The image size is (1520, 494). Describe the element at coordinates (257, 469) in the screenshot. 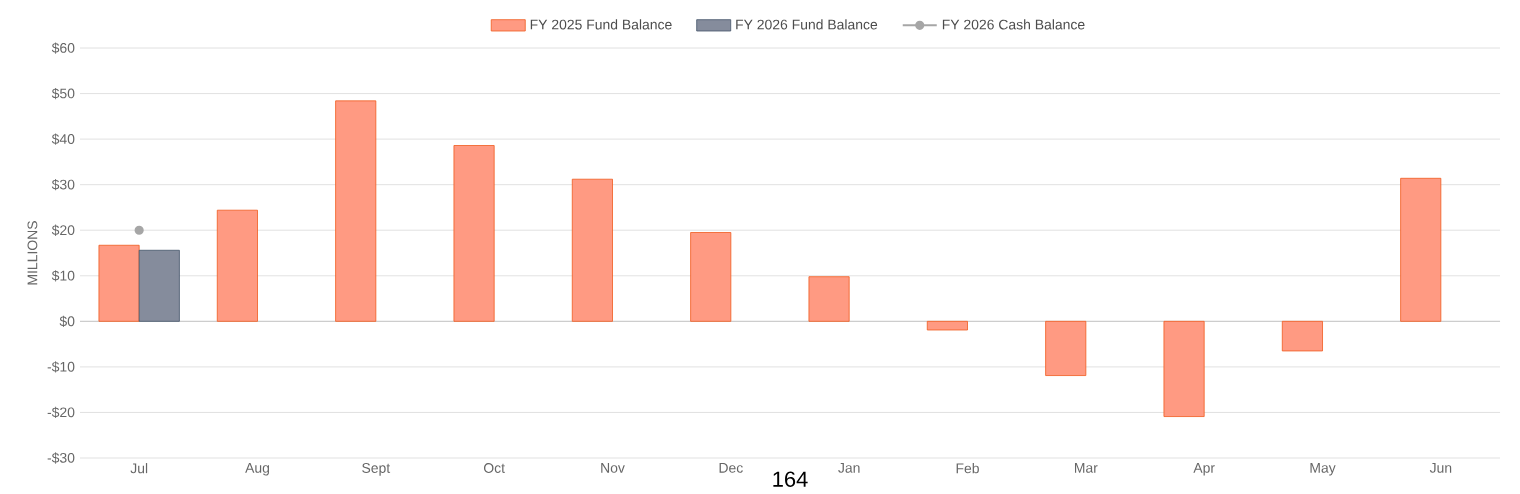

I see `x-tick-label: Aug` at that location.